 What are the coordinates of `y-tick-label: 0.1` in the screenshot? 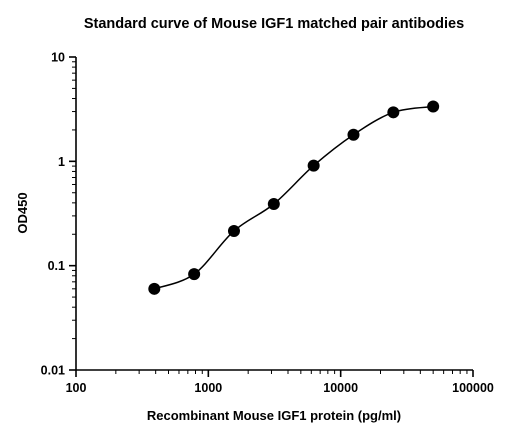 It's located at (56, 266).